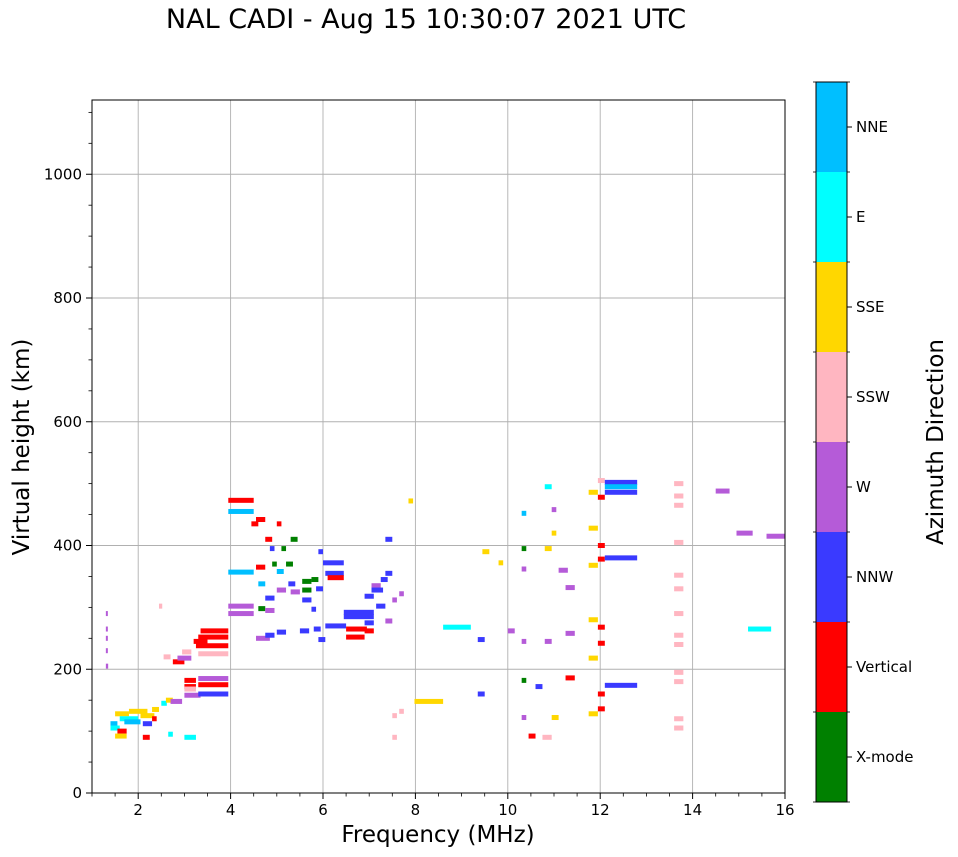  What do you see at coordinates (67, 669) in the screenshot?
I see `y-tick-label: 200` at bounding box center [67, 669].